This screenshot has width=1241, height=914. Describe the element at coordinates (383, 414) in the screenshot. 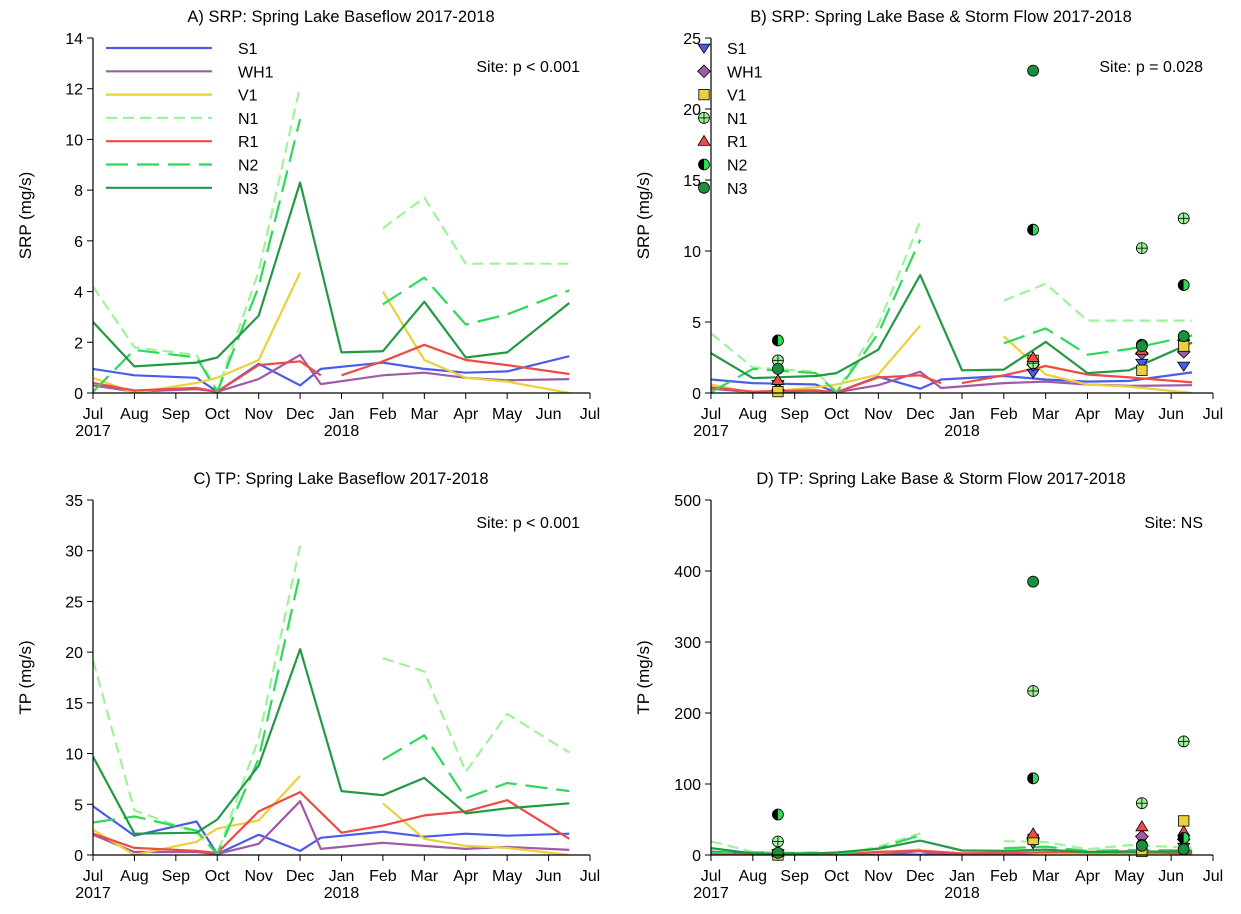

I see `x-tick-label: Feb` at that location.